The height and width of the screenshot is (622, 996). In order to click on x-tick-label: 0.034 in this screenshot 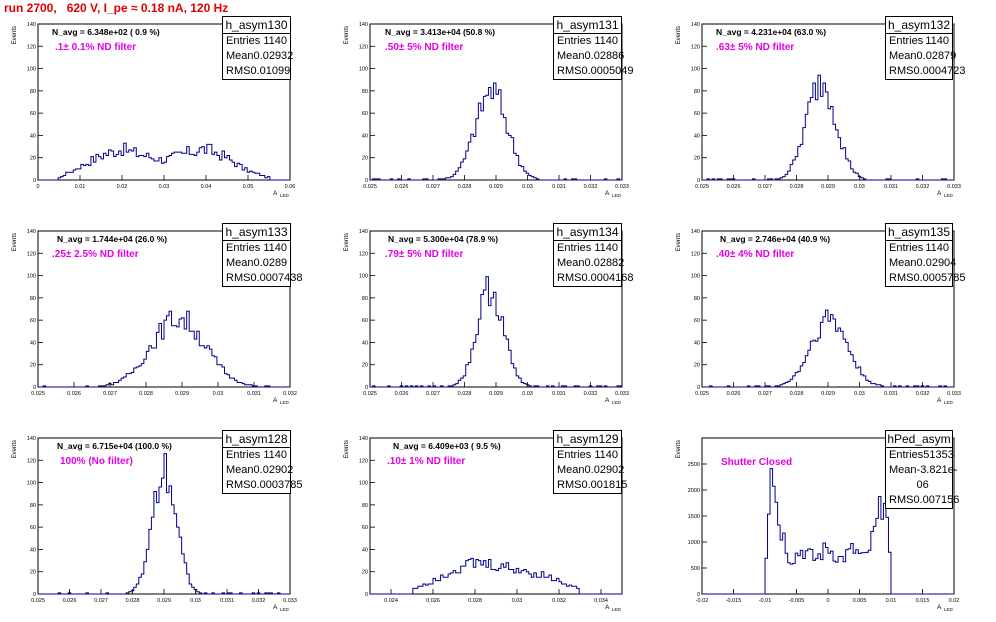, I will do `click(601, 601)`.